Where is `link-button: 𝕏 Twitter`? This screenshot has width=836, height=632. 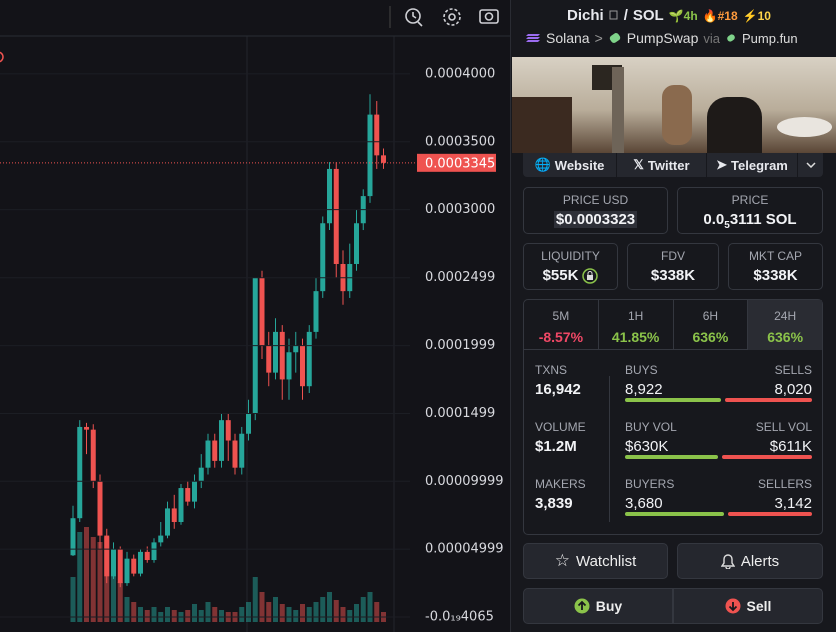
link-button: 𝕏 Twitter is located at coordinates (662, 165).